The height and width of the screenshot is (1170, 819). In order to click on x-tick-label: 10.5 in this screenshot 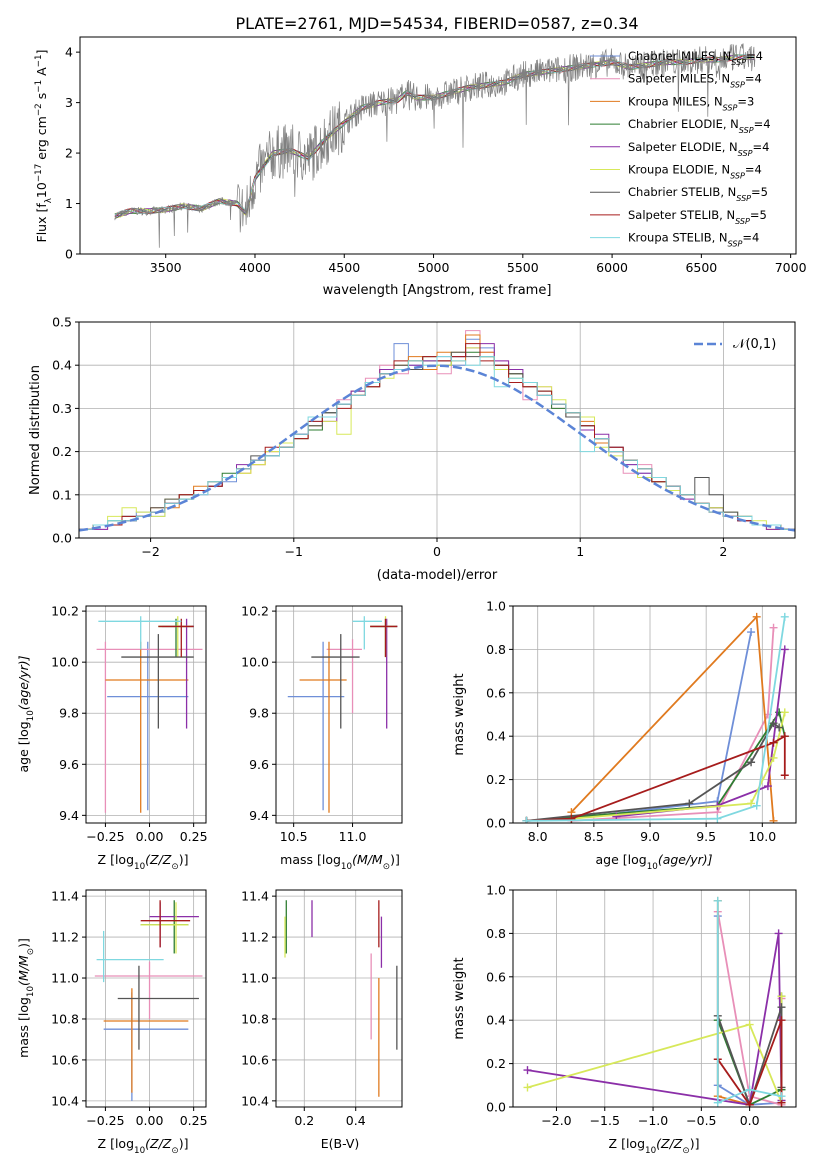, I will do `click(294, 836)`.